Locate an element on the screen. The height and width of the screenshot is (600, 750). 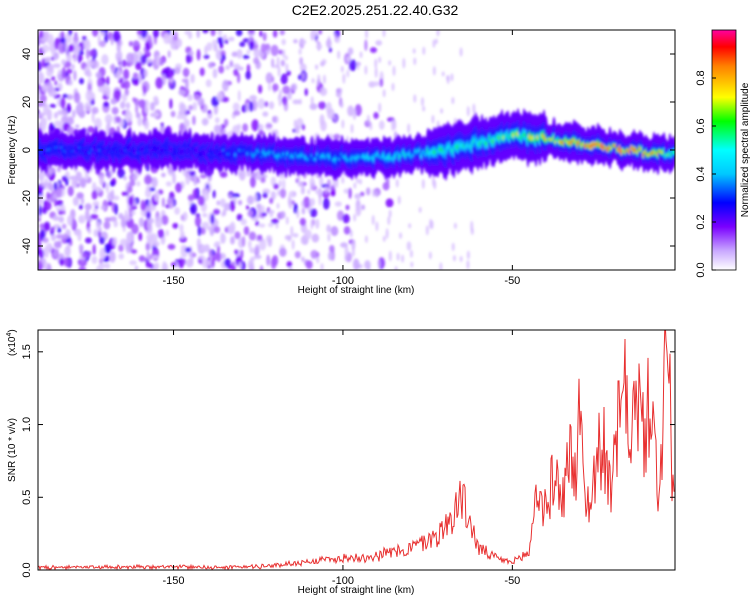
snr-x-label: Height of straight line (km) is located at coordinates (356, 590).